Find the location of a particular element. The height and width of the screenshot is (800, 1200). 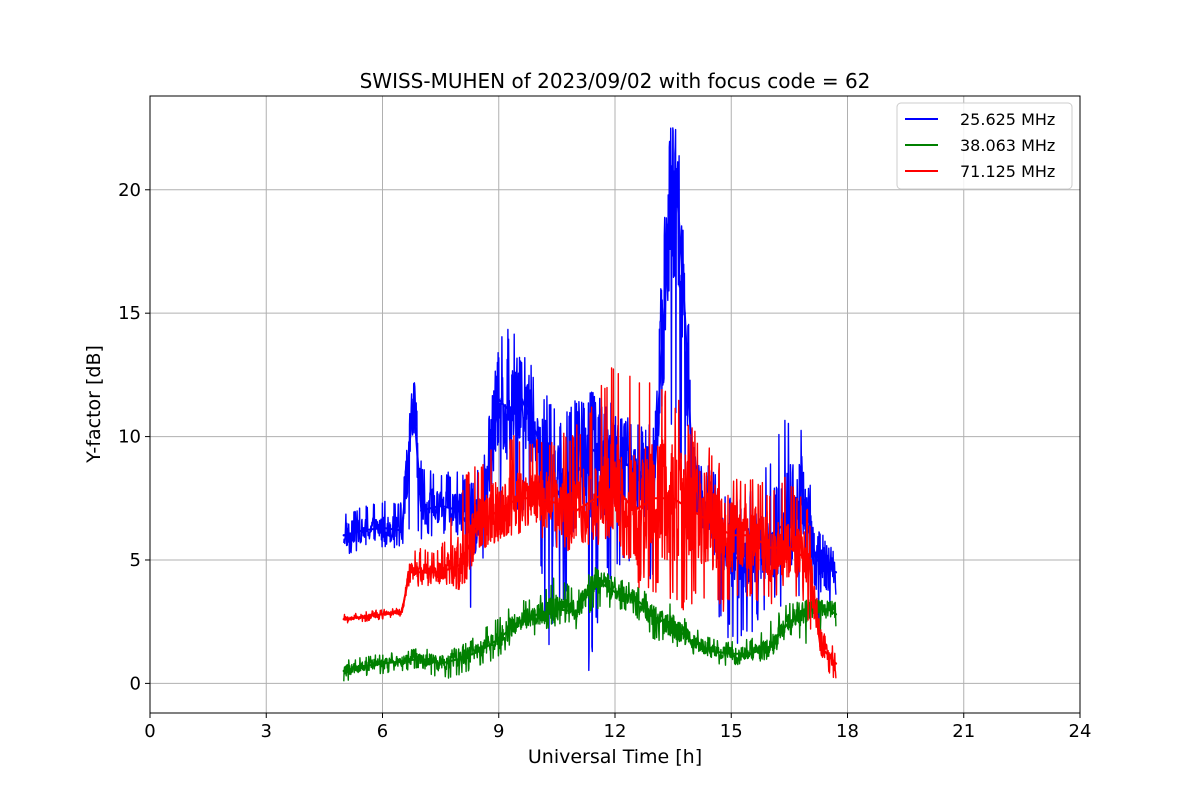

y-tick-label: 10 is located at coordinates (129, 437).